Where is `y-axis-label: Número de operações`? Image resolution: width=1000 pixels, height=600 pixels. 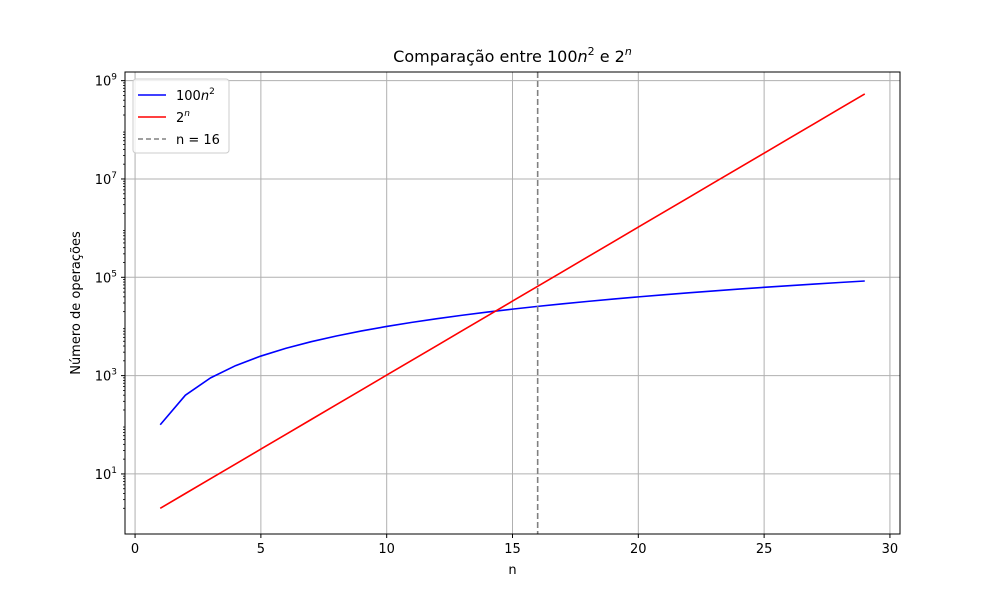
y-axis-label: Número de operações is located at coordinates (76, 303).